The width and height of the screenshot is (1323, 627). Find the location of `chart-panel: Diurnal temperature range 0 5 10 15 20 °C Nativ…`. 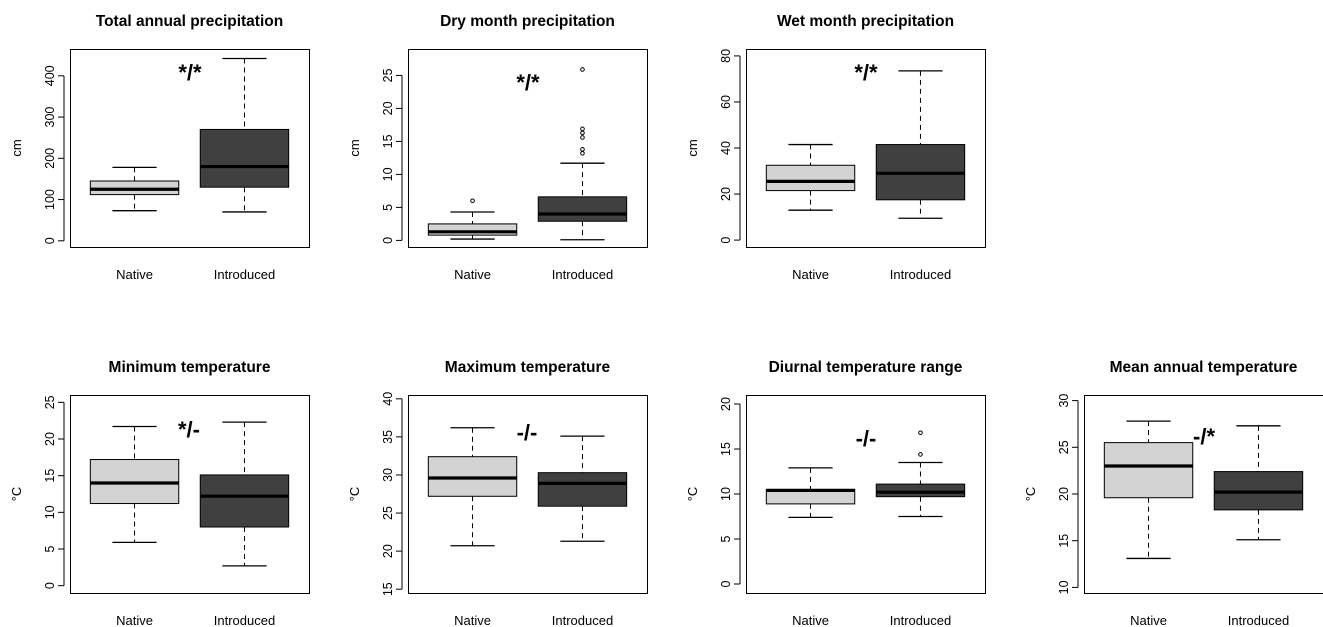

chart-panel: Diurnal temperature range 0 5 10 15 20 °C Nativ… is located at coordinates (835, 493).